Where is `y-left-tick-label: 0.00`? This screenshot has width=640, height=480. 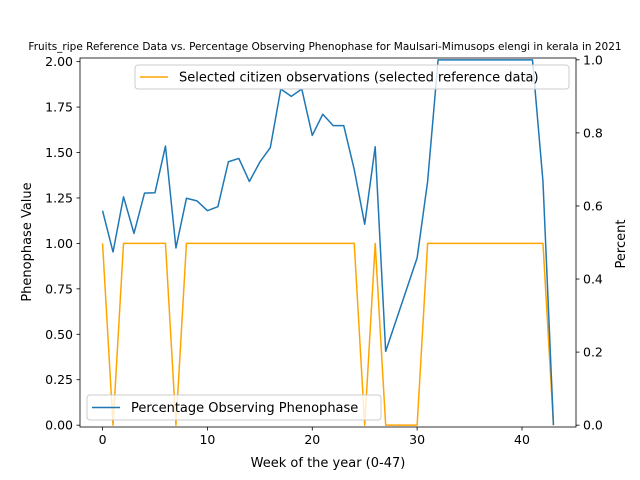 y-left-tick-label: 0.00 is located at coordinates (59, 425).